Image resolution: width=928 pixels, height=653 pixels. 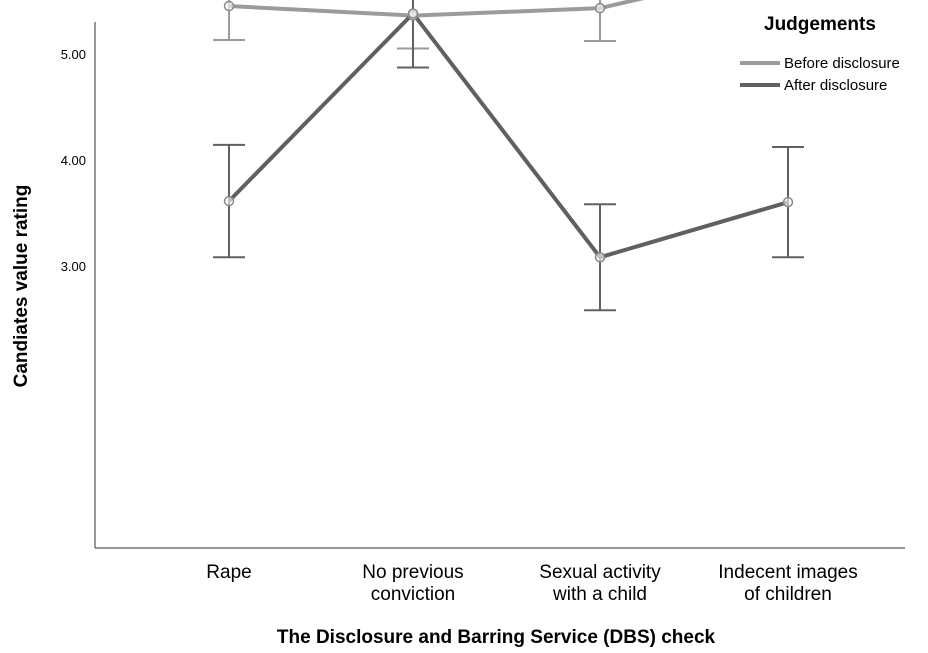 What do you see at coordinates (73, 160) in the screenshot?
I see `y-tick-label: 4.00` at bounding box center [73, 160].